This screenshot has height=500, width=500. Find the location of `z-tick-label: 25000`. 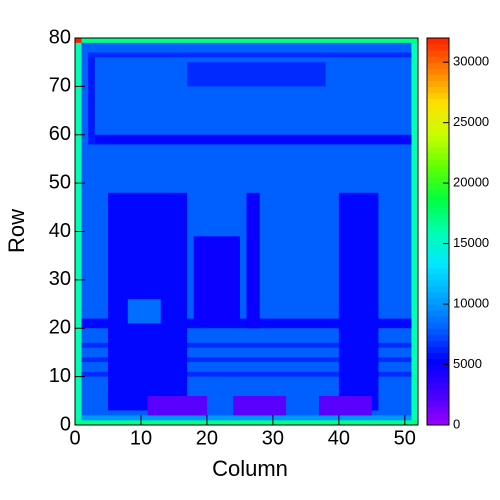

z-tick-label: 25000 is located at coordinates (471, 121).